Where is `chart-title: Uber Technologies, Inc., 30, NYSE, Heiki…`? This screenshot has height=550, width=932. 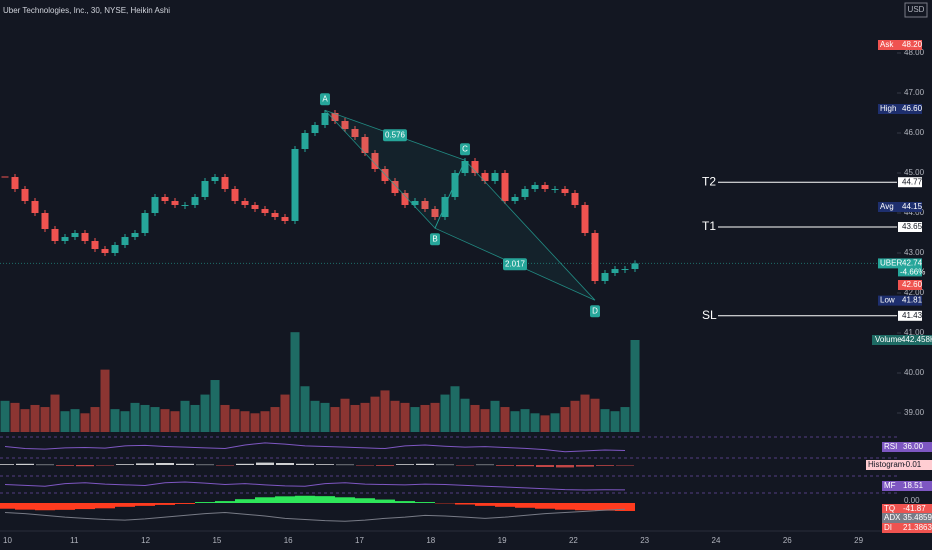 chart-title: Uber Technologies, Inc., 30, NYSE, Heiki… is located at coordinates (86, 10).